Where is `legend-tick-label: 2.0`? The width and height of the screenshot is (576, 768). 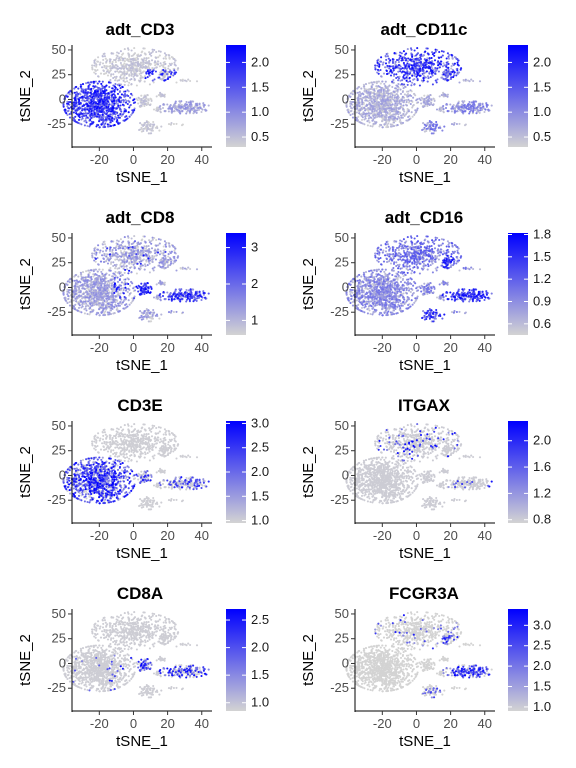
legend-tick-label: 2.0 is located at coordinates (260, 61).